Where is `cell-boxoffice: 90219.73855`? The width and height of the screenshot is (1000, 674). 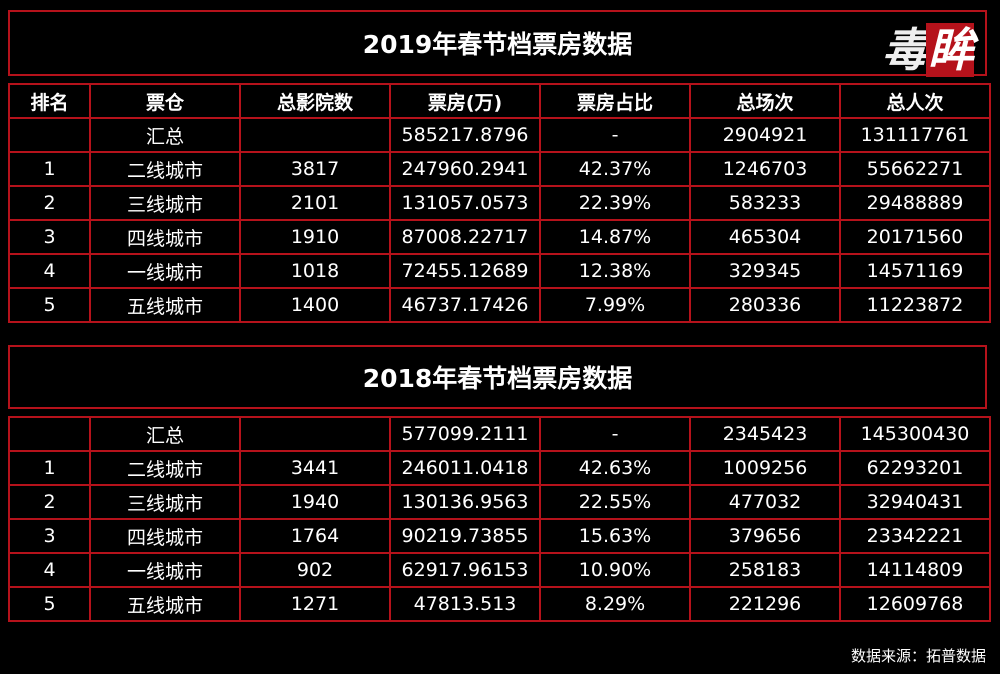 cell-boxoffice: 90219.73855 is located at coordinates (465, 536).